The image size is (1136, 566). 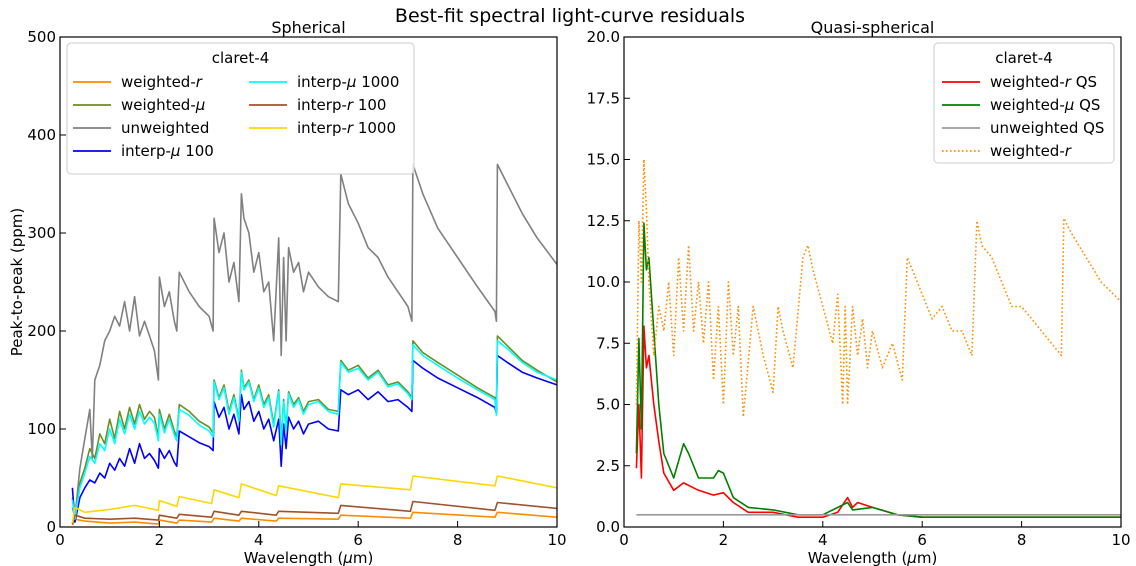 I want to click on series-line-weighted-mu, so click(x=314, y=428).